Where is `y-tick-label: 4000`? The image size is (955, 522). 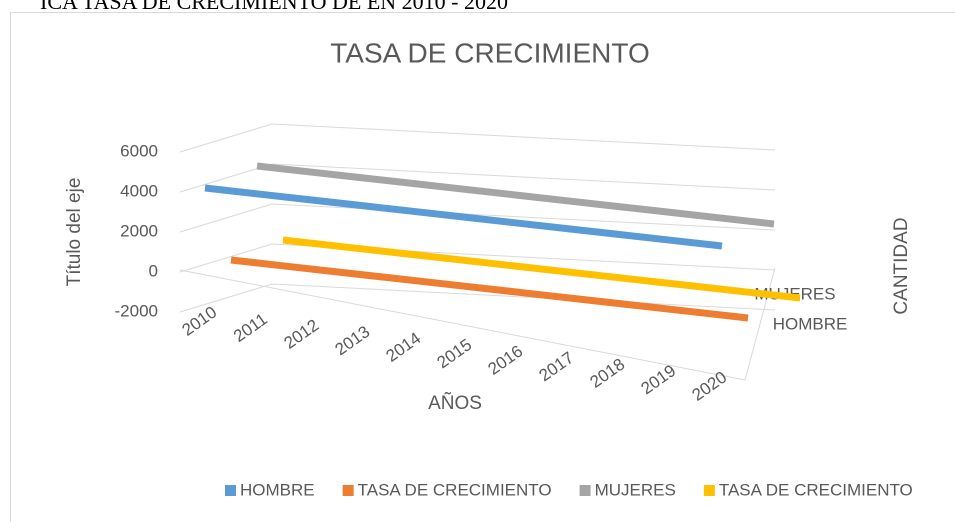
y-tick-label: 4000 is located at coordinates (139, 190).